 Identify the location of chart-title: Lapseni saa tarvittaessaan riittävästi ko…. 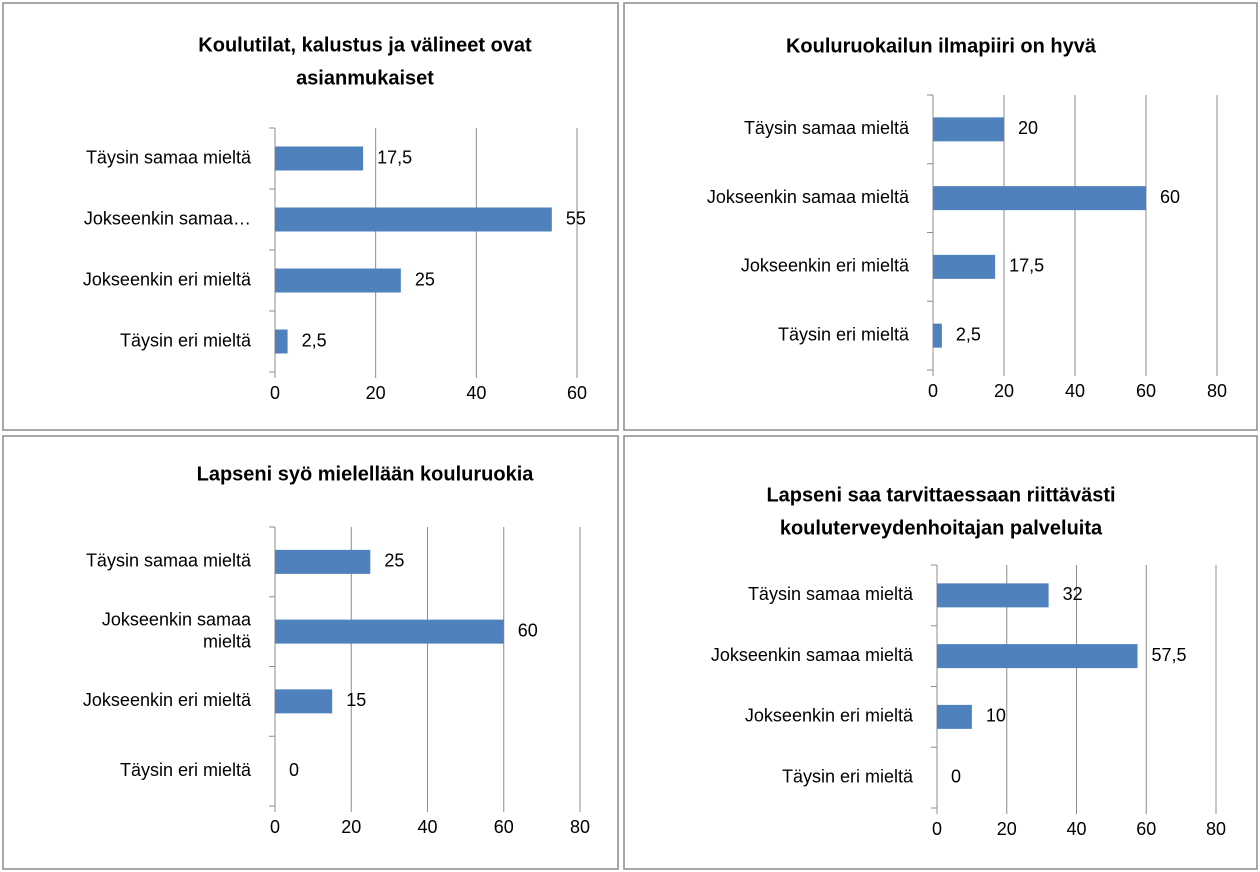
(940, 512).